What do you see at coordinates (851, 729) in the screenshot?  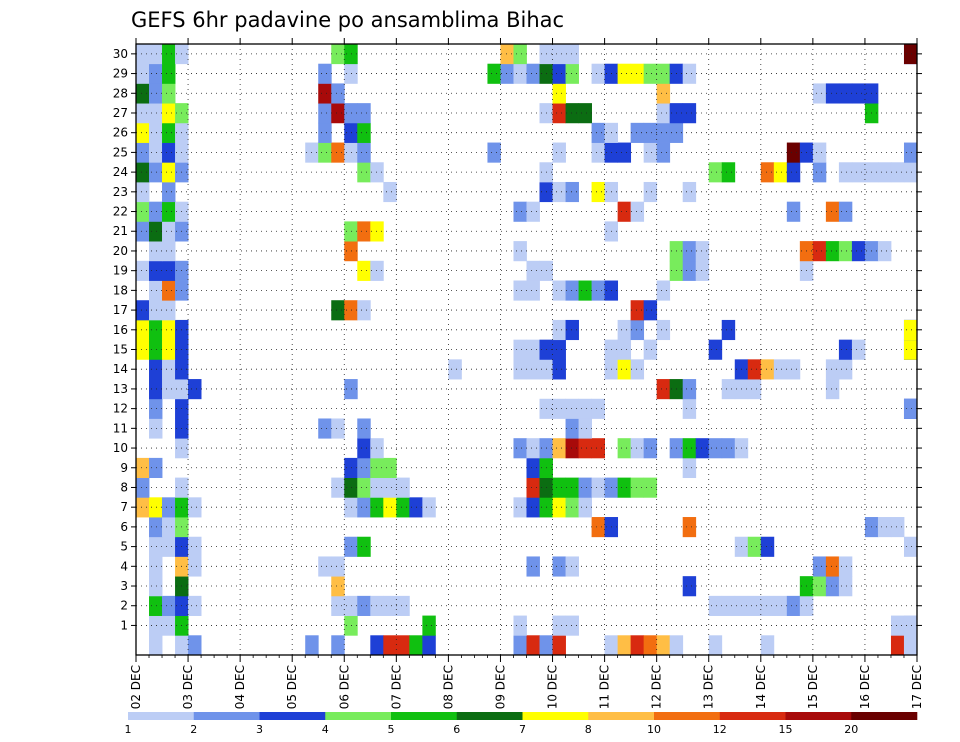 I see `legend-label: 20` at bounding box center [851, 729].